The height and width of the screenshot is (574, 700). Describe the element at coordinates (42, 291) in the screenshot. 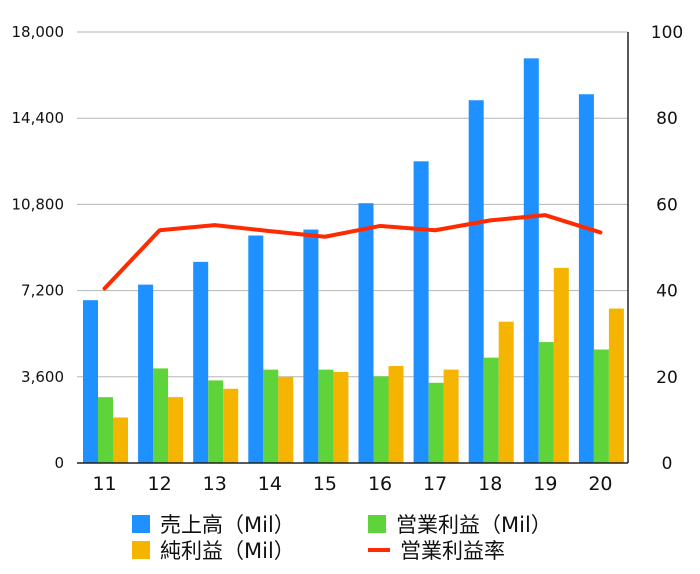

I see `y-left-tick-label: 7,200` at that location.